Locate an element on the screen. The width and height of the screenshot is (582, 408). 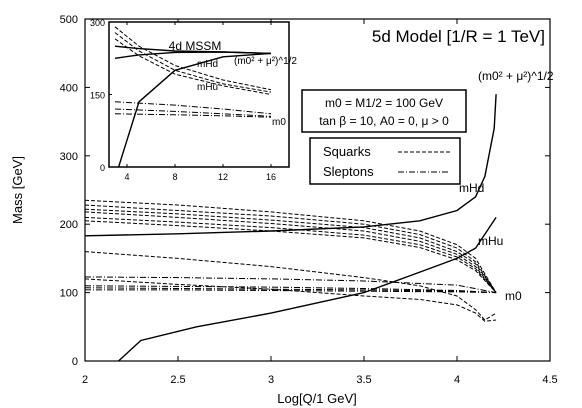
inset-series-mhu is located at coordinates (194, 110).